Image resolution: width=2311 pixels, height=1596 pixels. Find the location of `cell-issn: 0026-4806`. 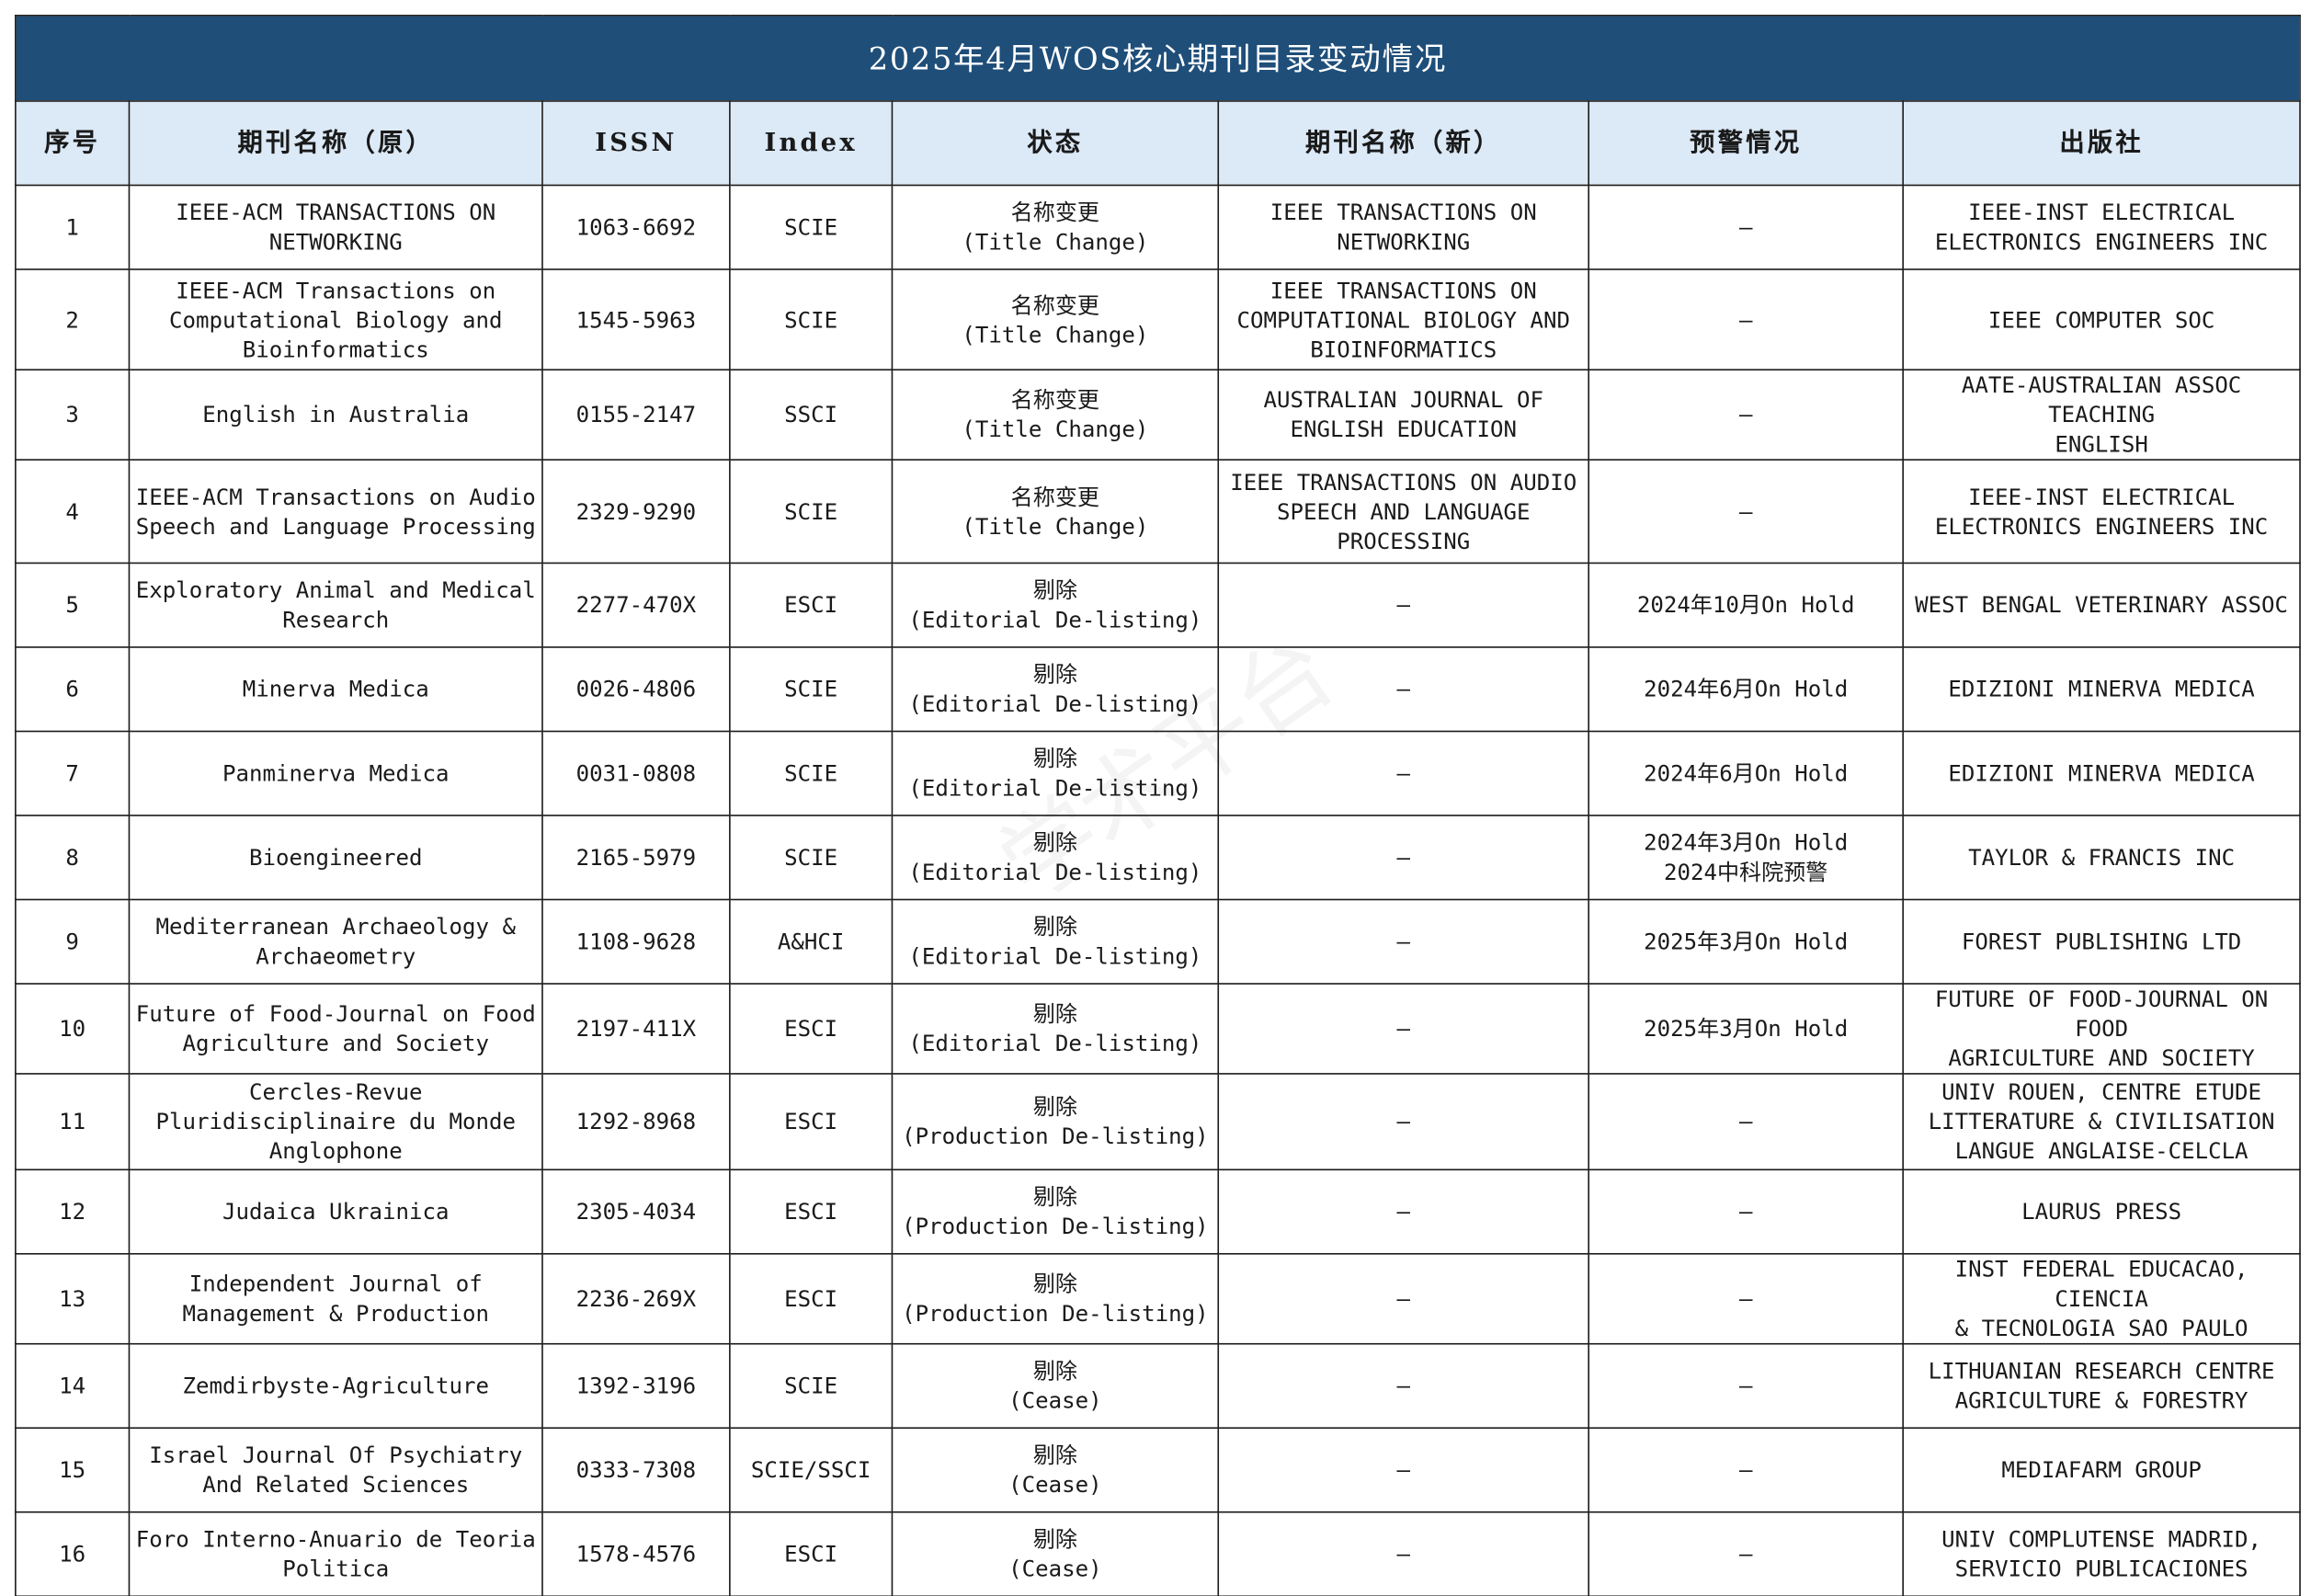

cell-issn: 0026-4806 is located at coordinates (636, 689).